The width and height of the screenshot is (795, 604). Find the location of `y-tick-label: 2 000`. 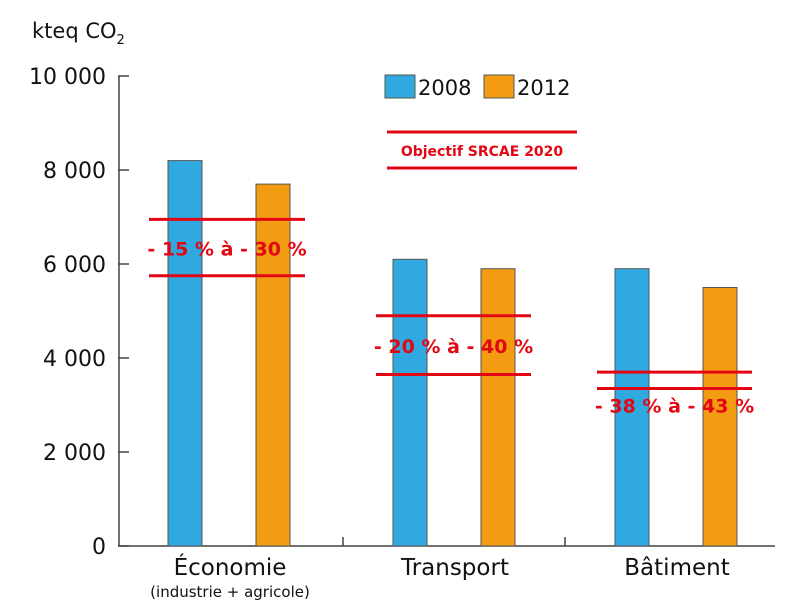

y-tick-label: 2 000 is located at coordinates (74, 453).